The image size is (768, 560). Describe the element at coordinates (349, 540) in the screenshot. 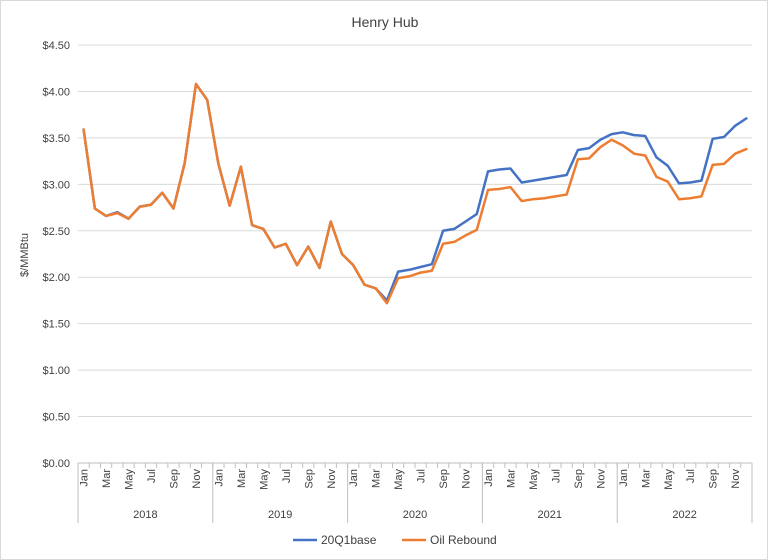

I see `legend-label: 20Q1base` at that location.